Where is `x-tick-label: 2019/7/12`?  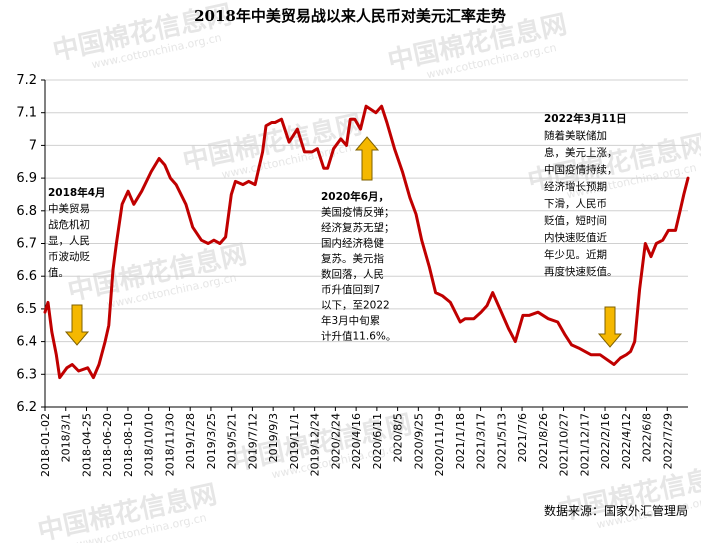 x-tick-label: 2019/7/12 is located at coordinates (252, 441).